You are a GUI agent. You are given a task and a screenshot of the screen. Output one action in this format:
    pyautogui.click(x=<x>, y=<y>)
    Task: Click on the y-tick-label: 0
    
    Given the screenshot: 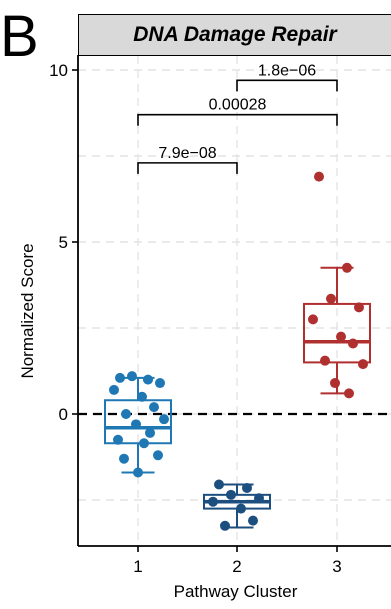 What is the action you would take?
    pyautogui.click(x=63, y=414)
    